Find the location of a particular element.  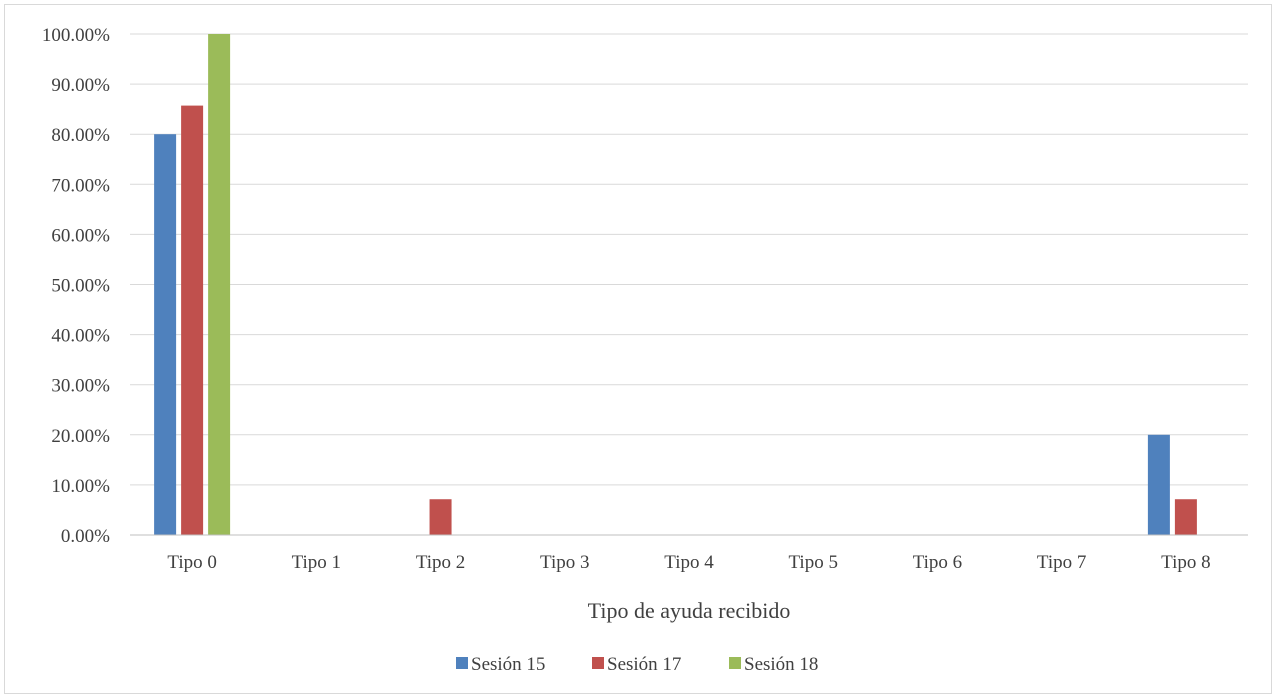

x-tick-label: Tipo 2 is located at coordinates (440, 562).